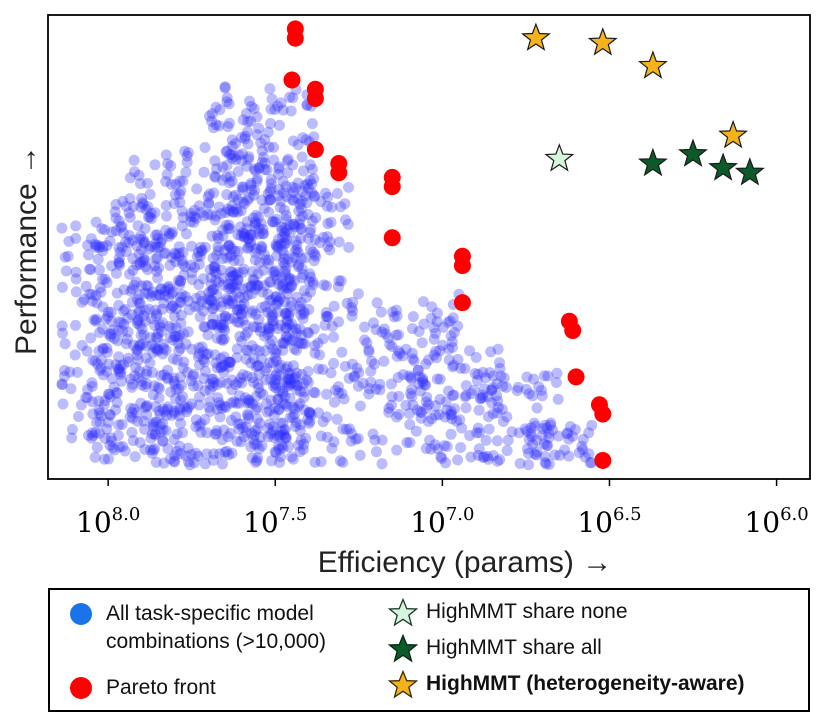 The width and height of the screenshot is (831, 719). I want to click on star-icon-share-all, so click(403, 648).